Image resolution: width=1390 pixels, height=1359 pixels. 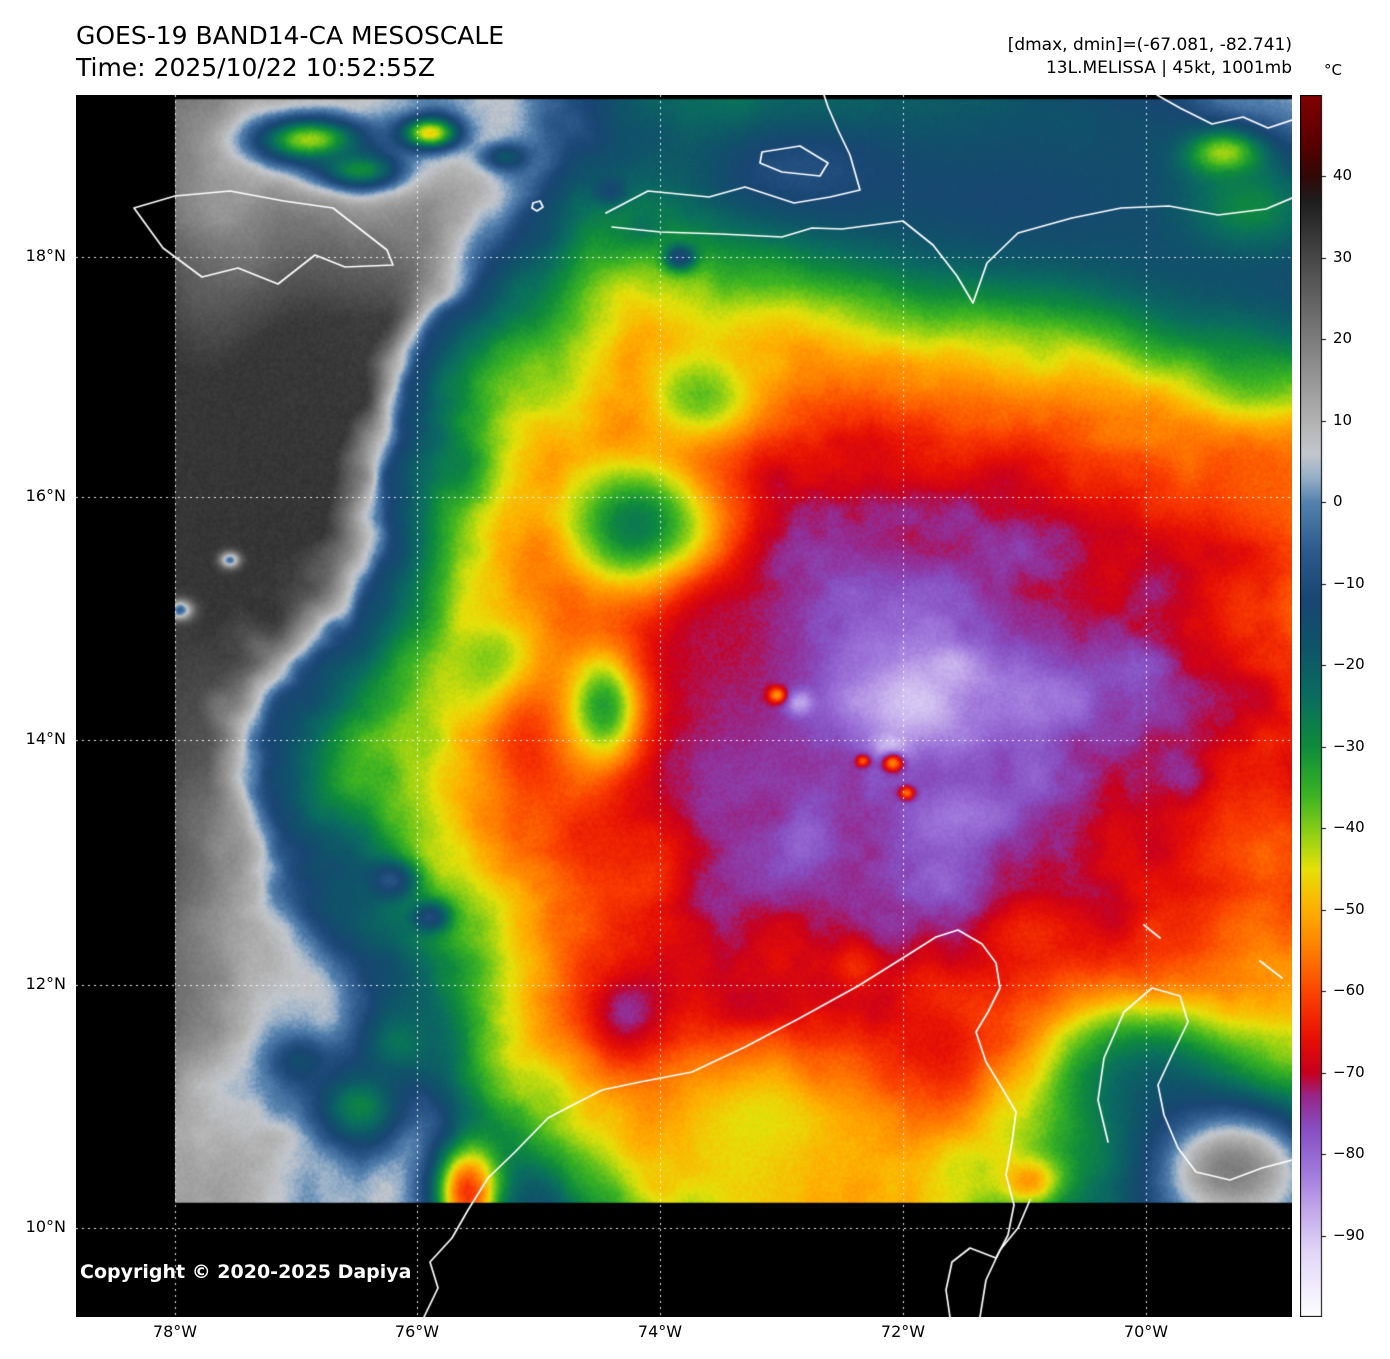 What do you see at coordinates (1168, 68) in the screenshot?
I see `storm-info: 13L.MELISSA | 45kt, 1001mb` at bounding box center [1168, 68].